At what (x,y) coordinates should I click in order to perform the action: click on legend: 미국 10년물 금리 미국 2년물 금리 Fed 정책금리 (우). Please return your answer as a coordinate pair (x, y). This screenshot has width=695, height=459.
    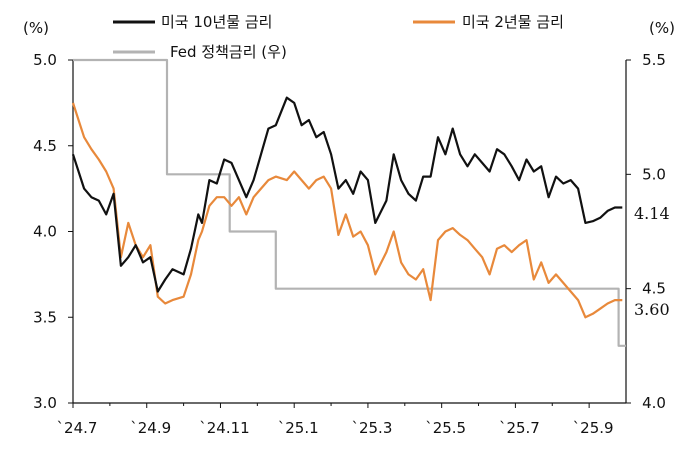
    Looking at the image, I should click on (338, 37).